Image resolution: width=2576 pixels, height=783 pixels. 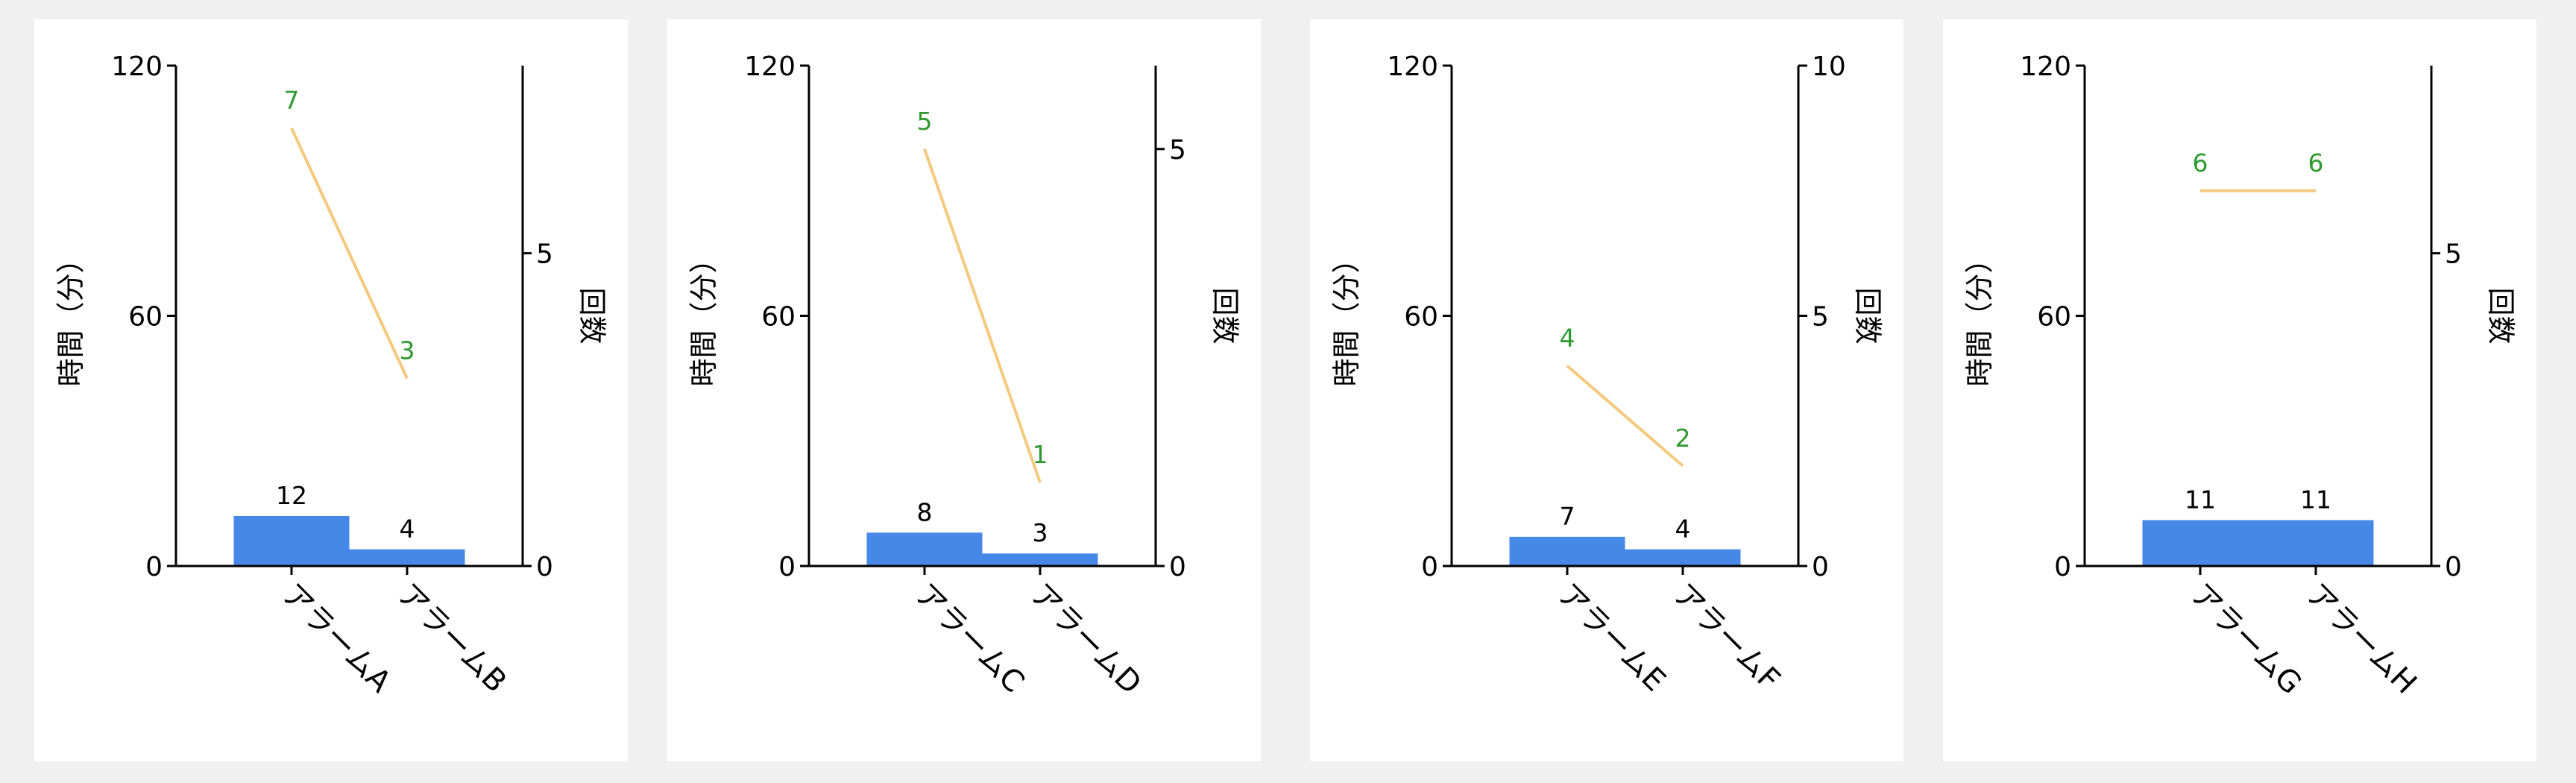 What do you see at coordinates (925, 121) in the screenshot?
I see `line-value-label: 5` at bounding box center [925, 121].